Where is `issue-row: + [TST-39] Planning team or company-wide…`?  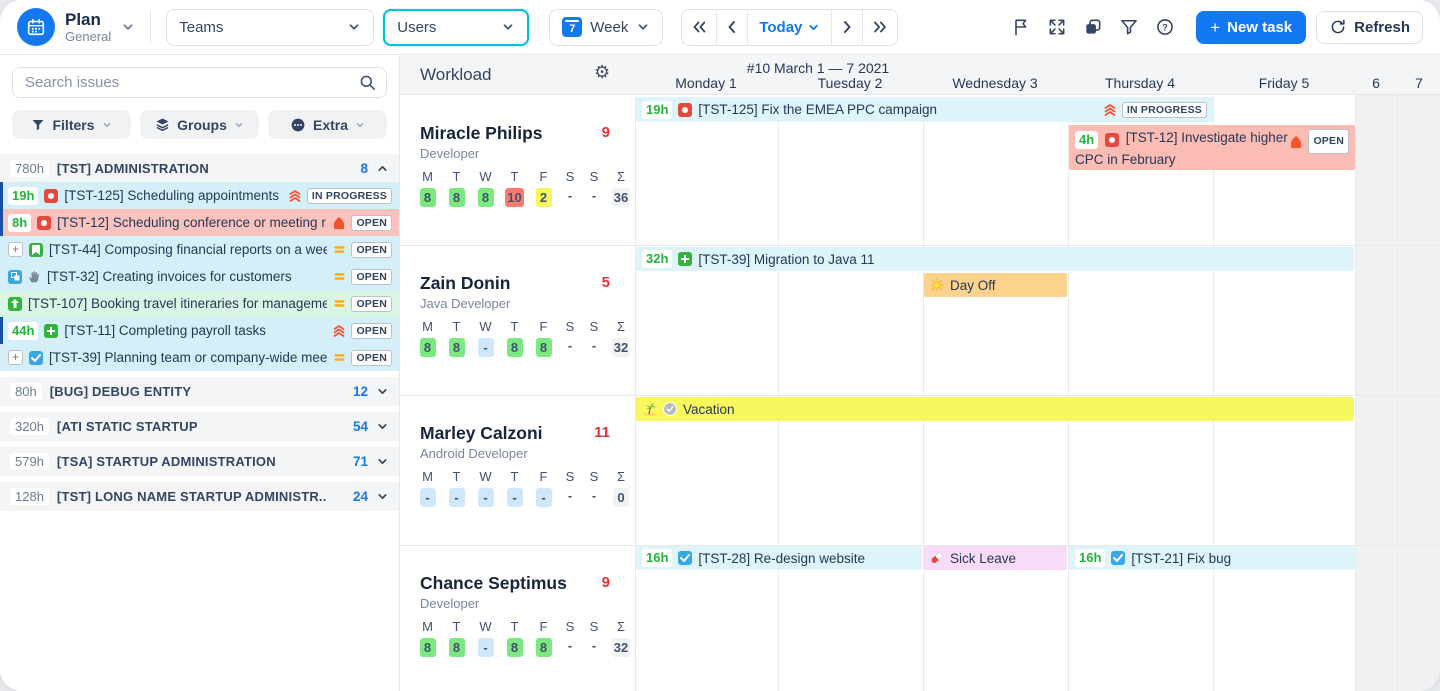 issue-row: + [TST-39] Planning team or company-wide… is located at coordinates (199, 357).